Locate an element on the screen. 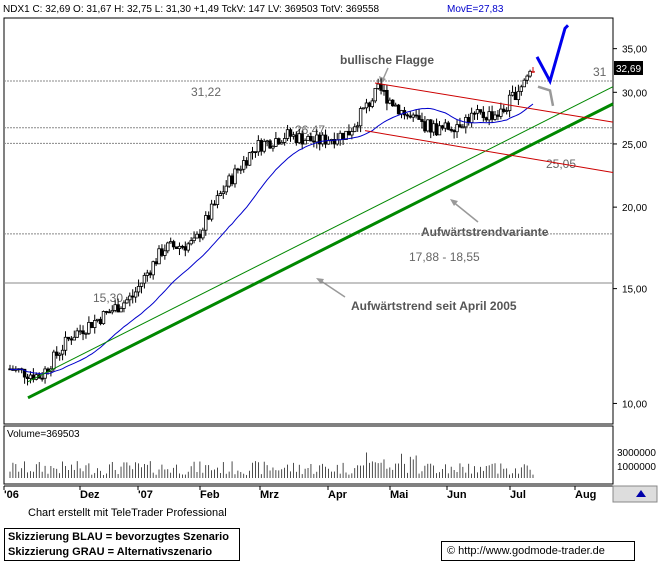  flag-annotation: bullische Flagge is located at coordinates (387, 60).